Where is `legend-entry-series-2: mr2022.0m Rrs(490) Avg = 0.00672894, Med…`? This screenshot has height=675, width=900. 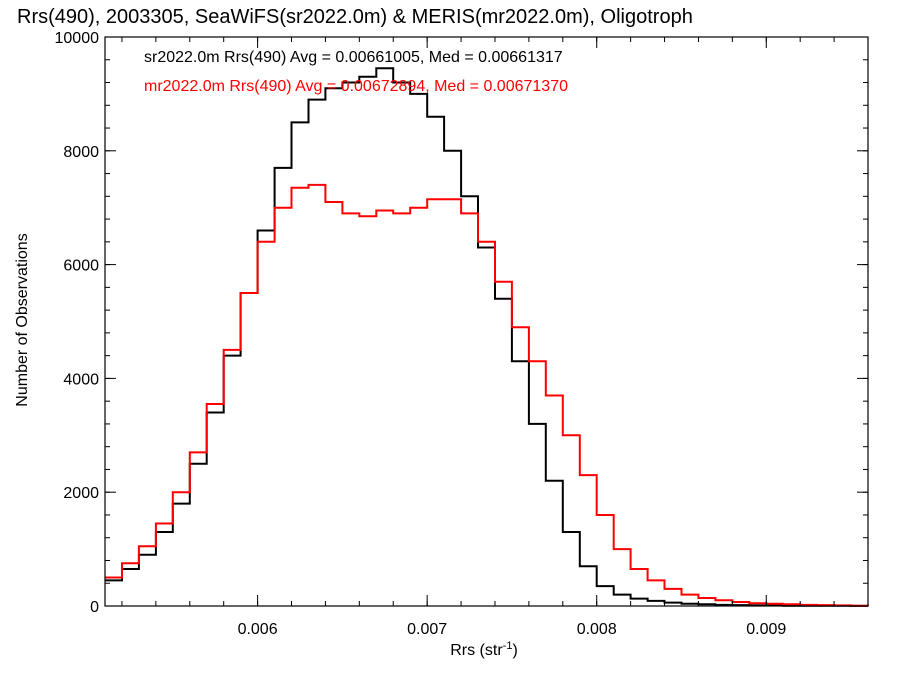 legend-entry-series-2: mr2022.0m Rrs(490) Avg = 0.00672894, Med… is located at coordinates (356, 86).